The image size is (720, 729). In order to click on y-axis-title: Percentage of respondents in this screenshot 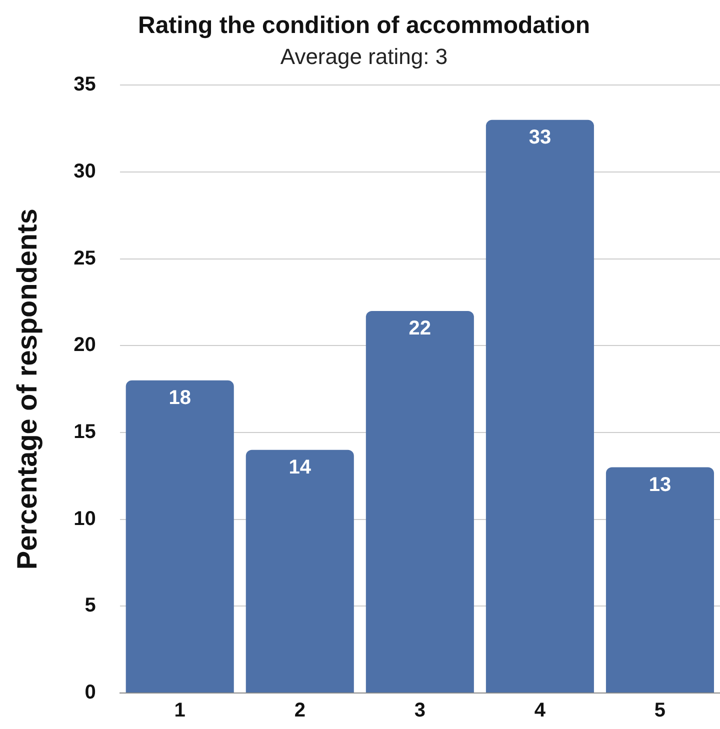, I will do `click(27, 389)`.